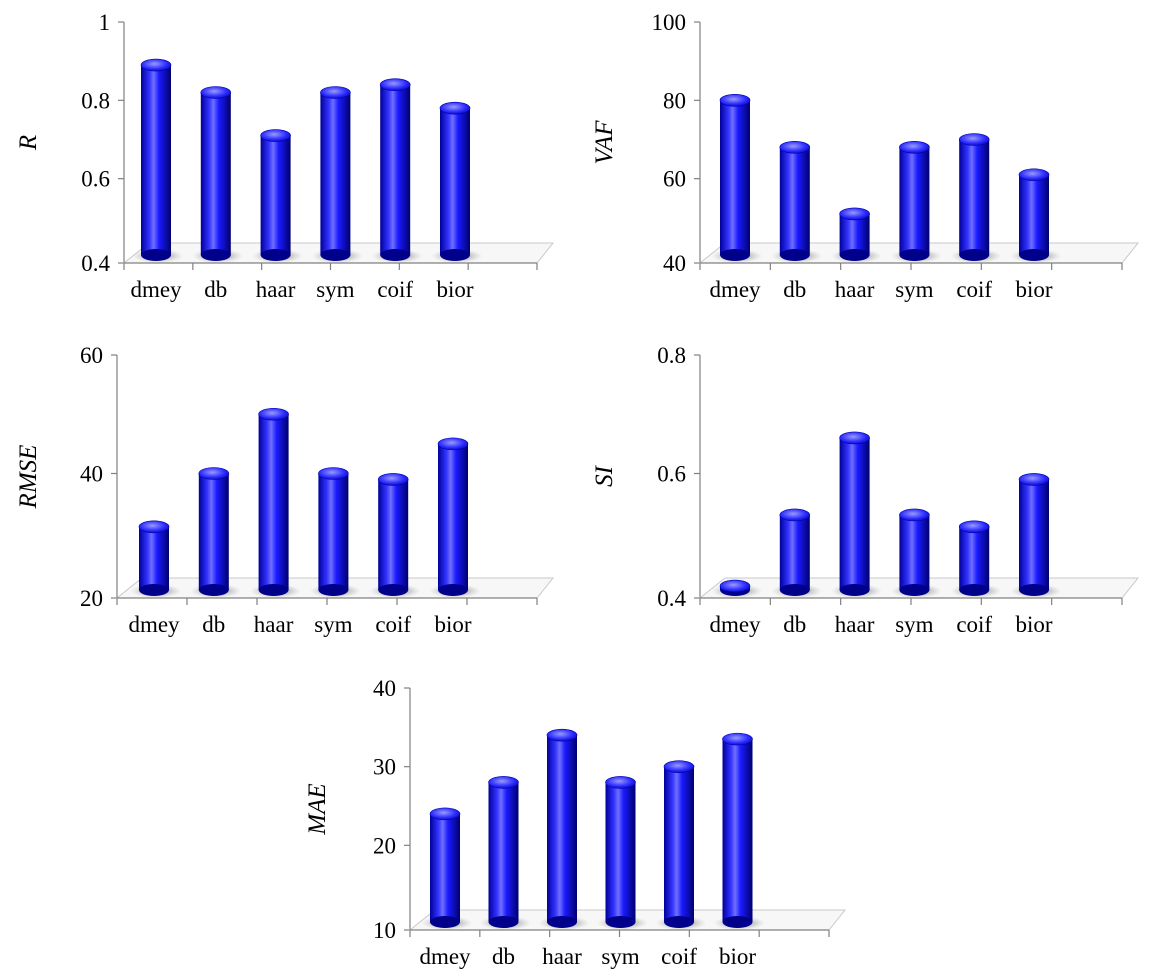 Image resolution: width=1158 pixels, height=977 pixels. I want to click on y-tick-label: 0.6, so click(95, 179).